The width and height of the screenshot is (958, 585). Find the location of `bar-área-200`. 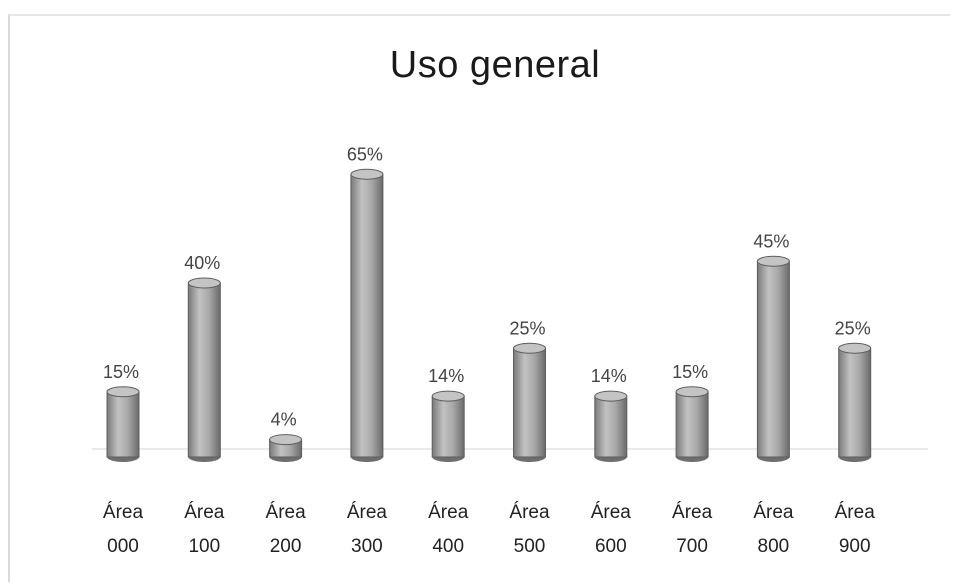

bar-área-200 is located at coordinates (286, 448).